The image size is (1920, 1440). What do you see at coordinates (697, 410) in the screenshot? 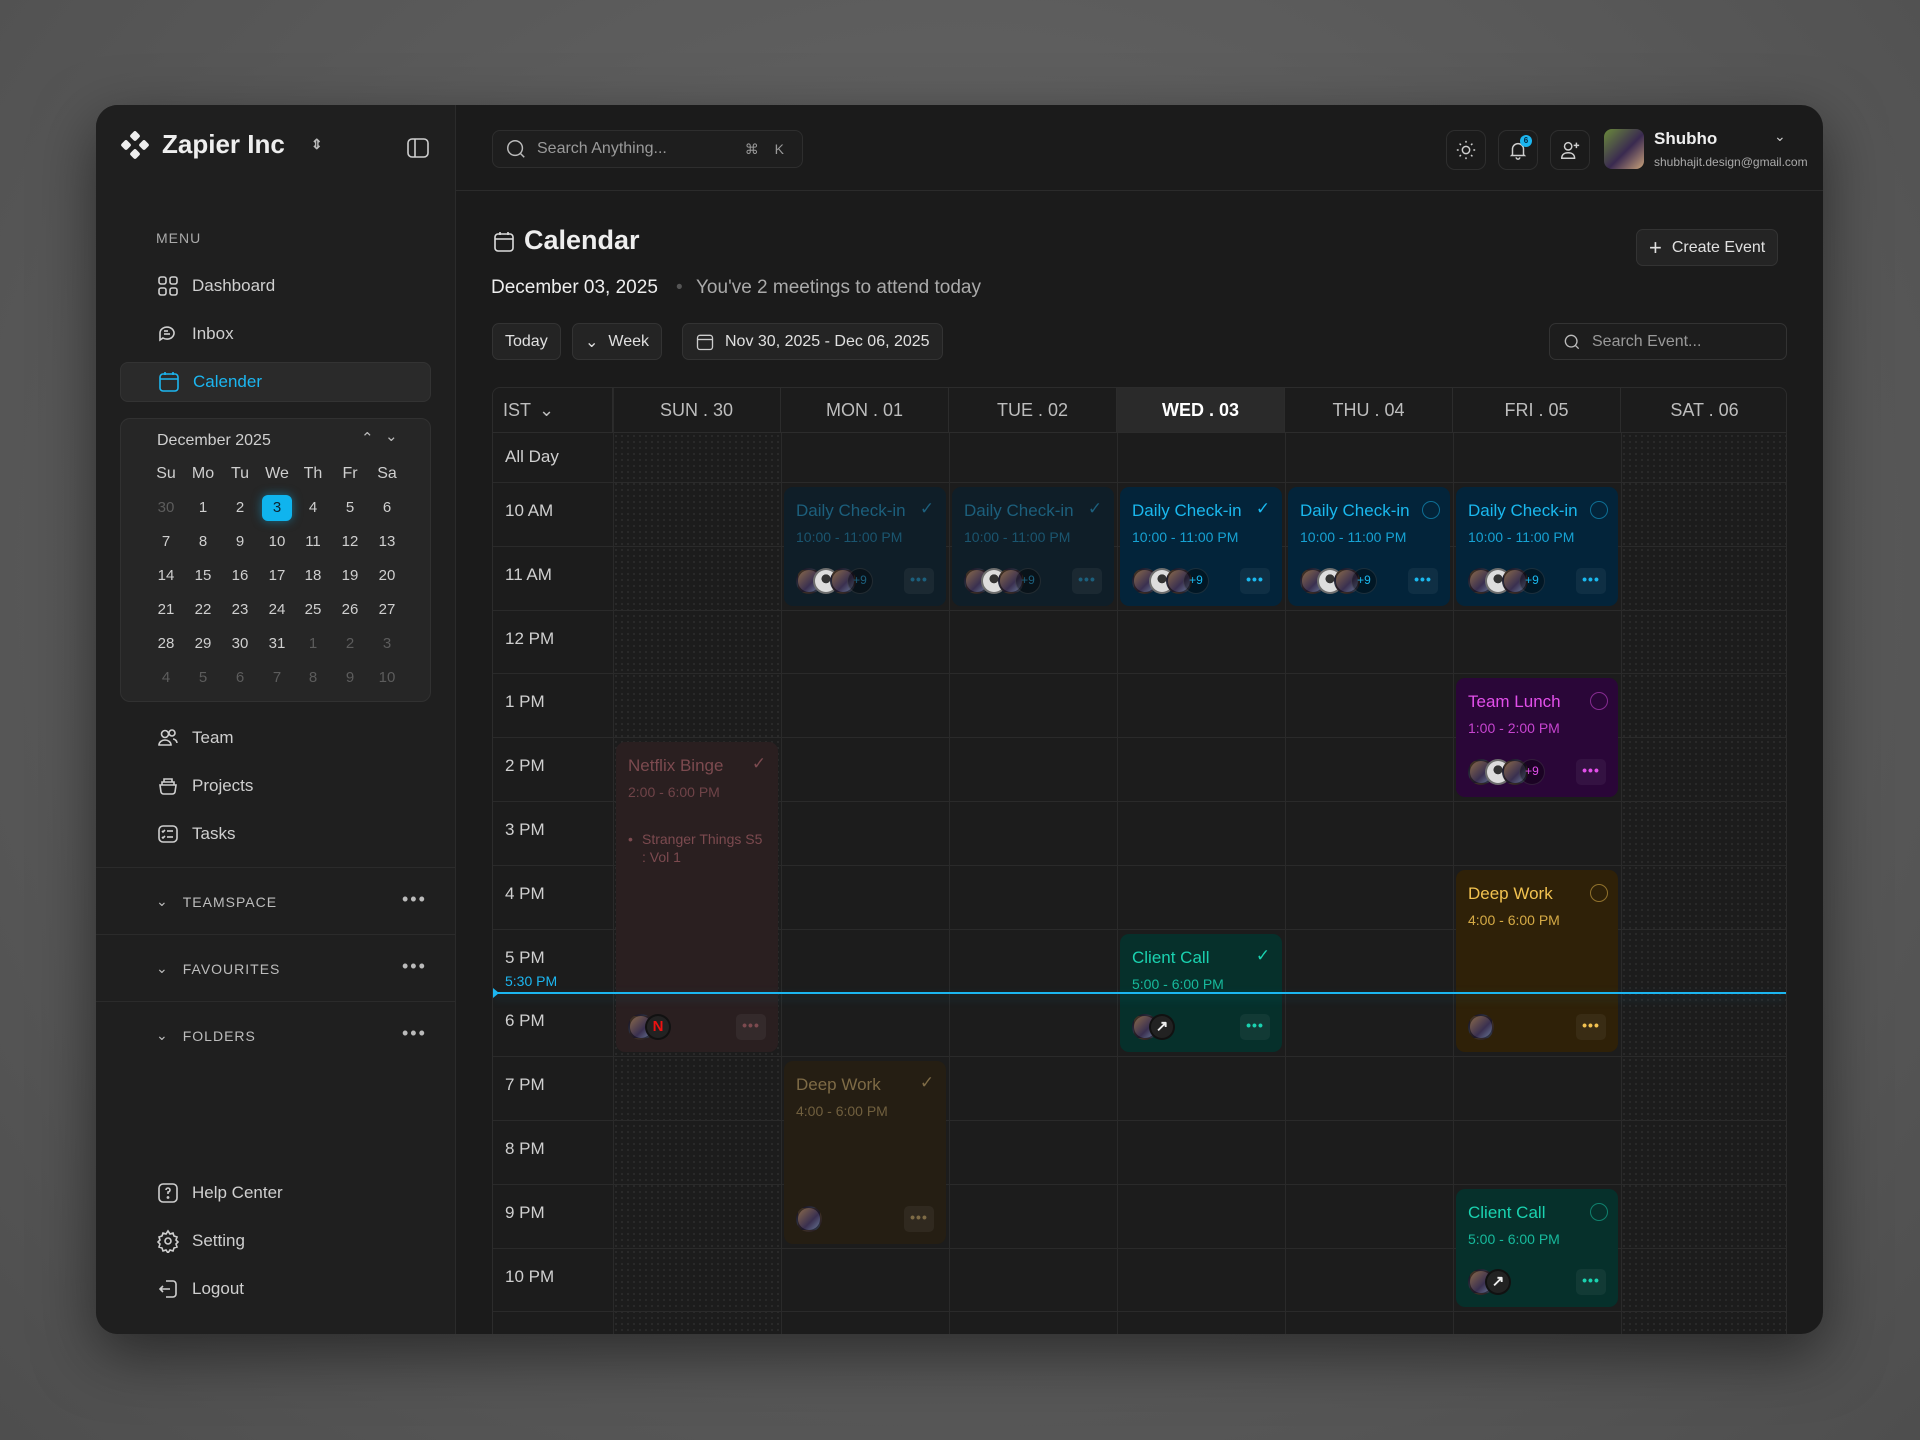
I see `day-header: SUN . 30` at bounding box center [697, 410].